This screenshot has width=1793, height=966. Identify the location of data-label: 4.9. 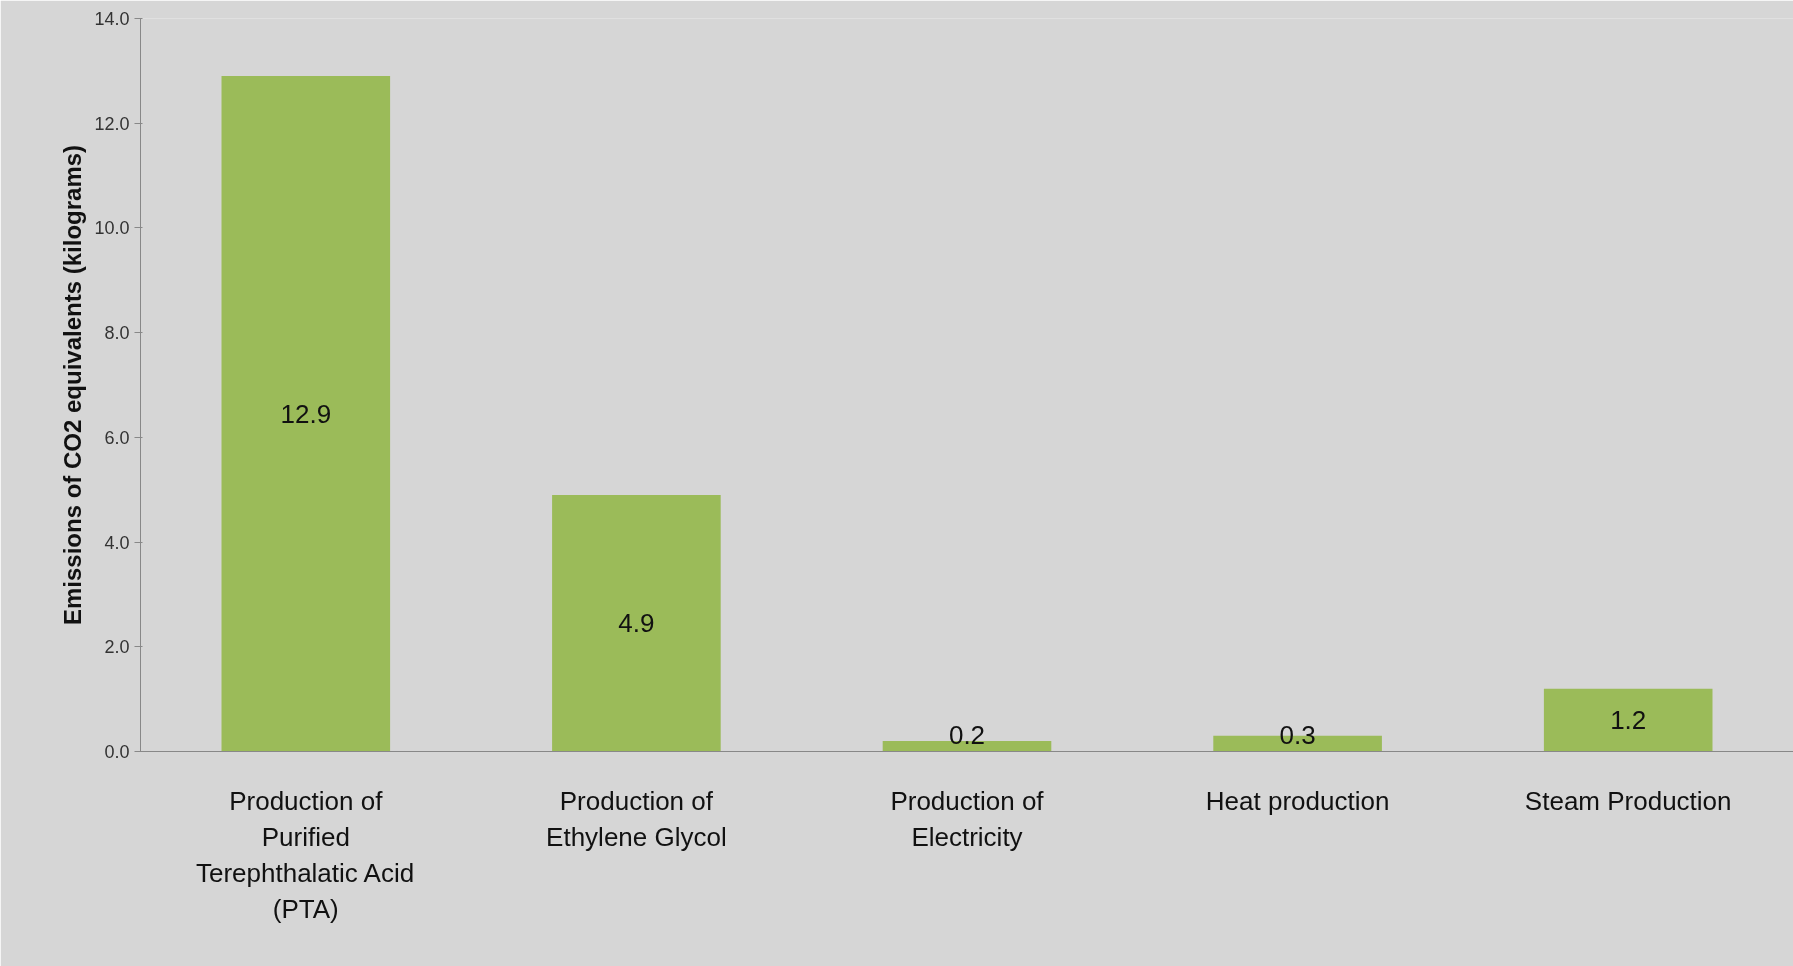
(636, 623).